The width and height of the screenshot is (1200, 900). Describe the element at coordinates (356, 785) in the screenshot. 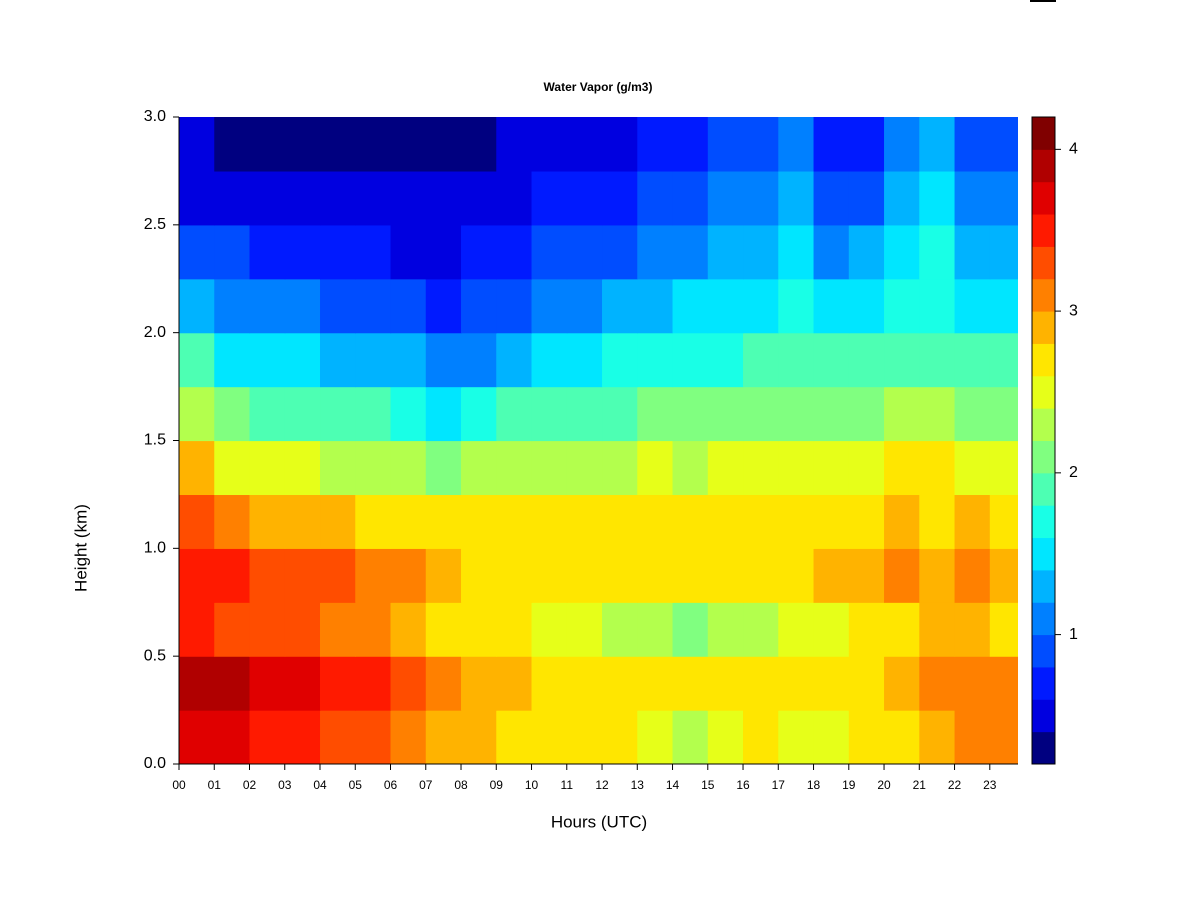

I see `x-tick-label: 05` at that location.